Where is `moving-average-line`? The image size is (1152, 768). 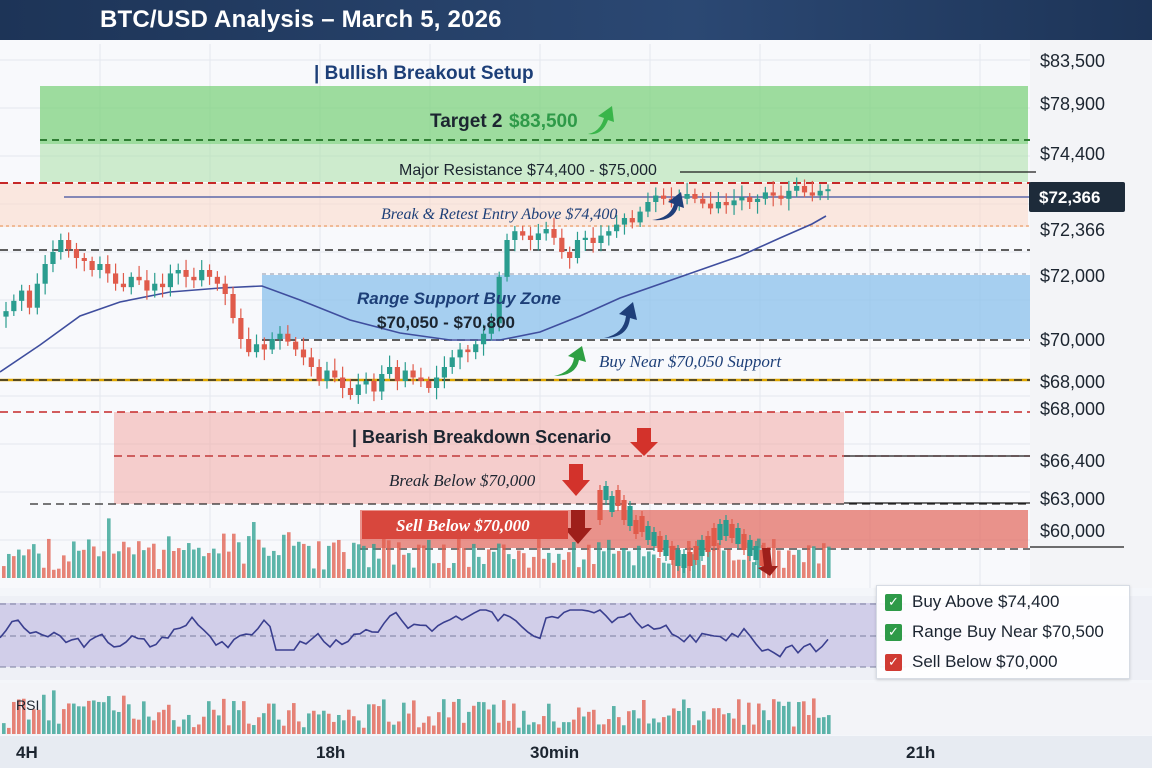
moving-average-line is located at coordinates (413, 294).